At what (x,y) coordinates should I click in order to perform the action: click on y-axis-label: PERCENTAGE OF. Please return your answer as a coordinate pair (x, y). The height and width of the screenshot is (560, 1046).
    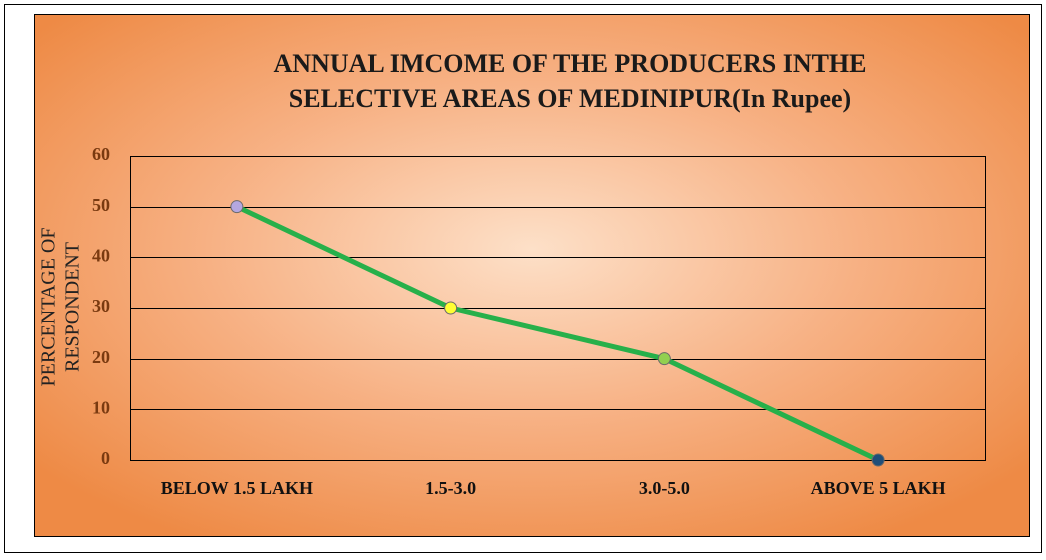
    Looking at the image, I should click on (49, 307).